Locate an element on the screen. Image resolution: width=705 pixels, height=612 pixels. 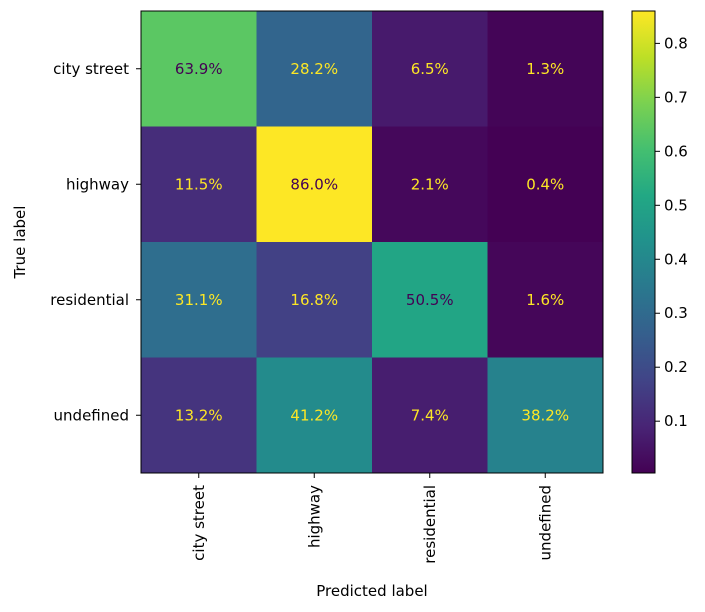
colorbar-tick-label: 0.2 is located at coordinates (676, 367).